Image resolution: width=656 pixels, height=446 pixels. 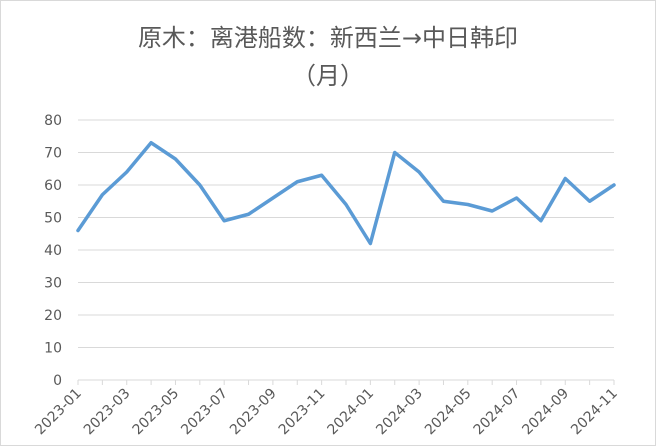 I want to click on y-tick-label: 40, so click(x=53, y=251).